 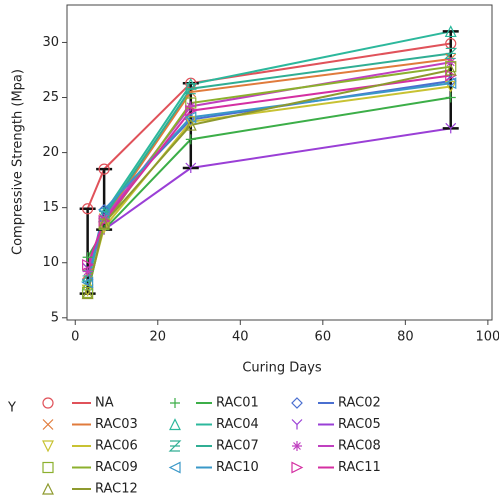 I want to click on legend-item: RAC04, so click(x=214, y=424).